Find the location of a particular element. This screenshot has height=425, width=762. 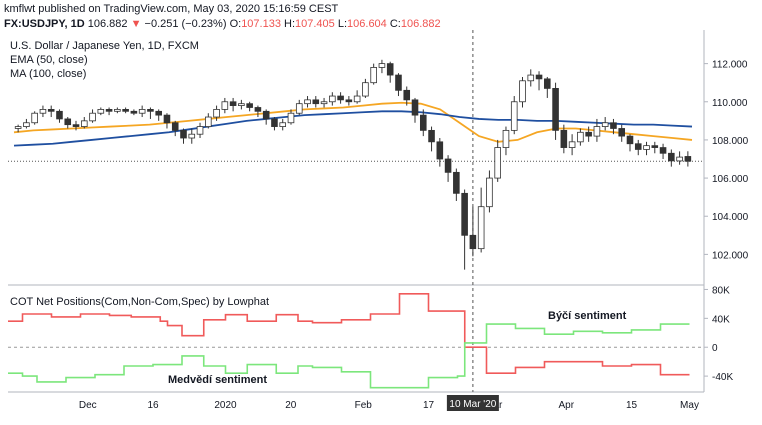

price-tick-label: 106.000 is located at coordinates (730, 179).